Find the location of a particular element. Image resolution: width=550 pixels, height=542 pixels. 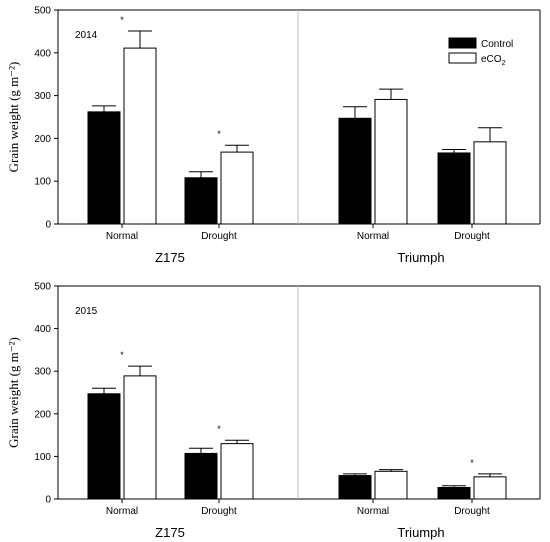

legend-swatch-control is located at coordinates (462, 43).